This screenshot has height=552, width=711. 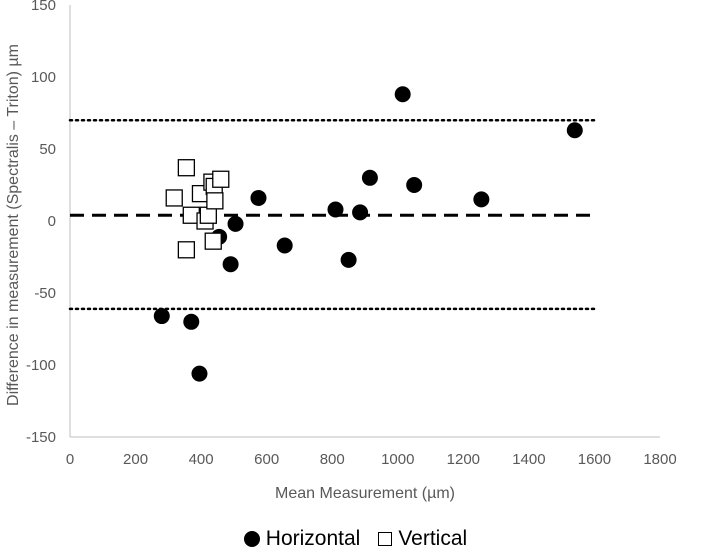 What do you see at coordinates (365, 493) in the screenshot?
I see `x-axis-label: Mean Measurement (µm)` at bounding box center [365, 493].